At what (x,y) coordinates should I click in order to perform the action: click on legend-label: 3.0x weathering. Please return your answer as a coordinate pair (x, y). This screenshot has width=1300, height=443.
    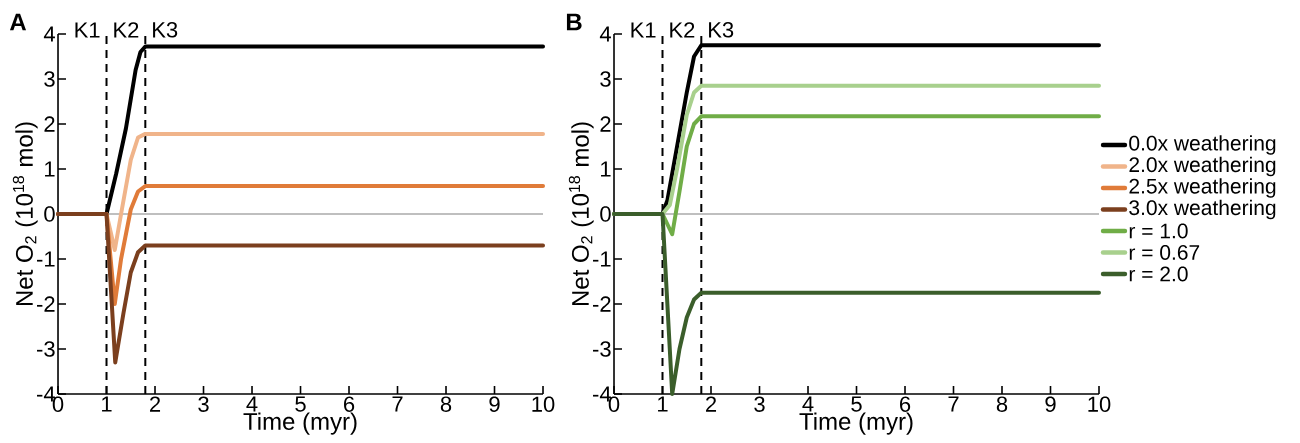
    Looking at the image, I should click on (1202, 209).